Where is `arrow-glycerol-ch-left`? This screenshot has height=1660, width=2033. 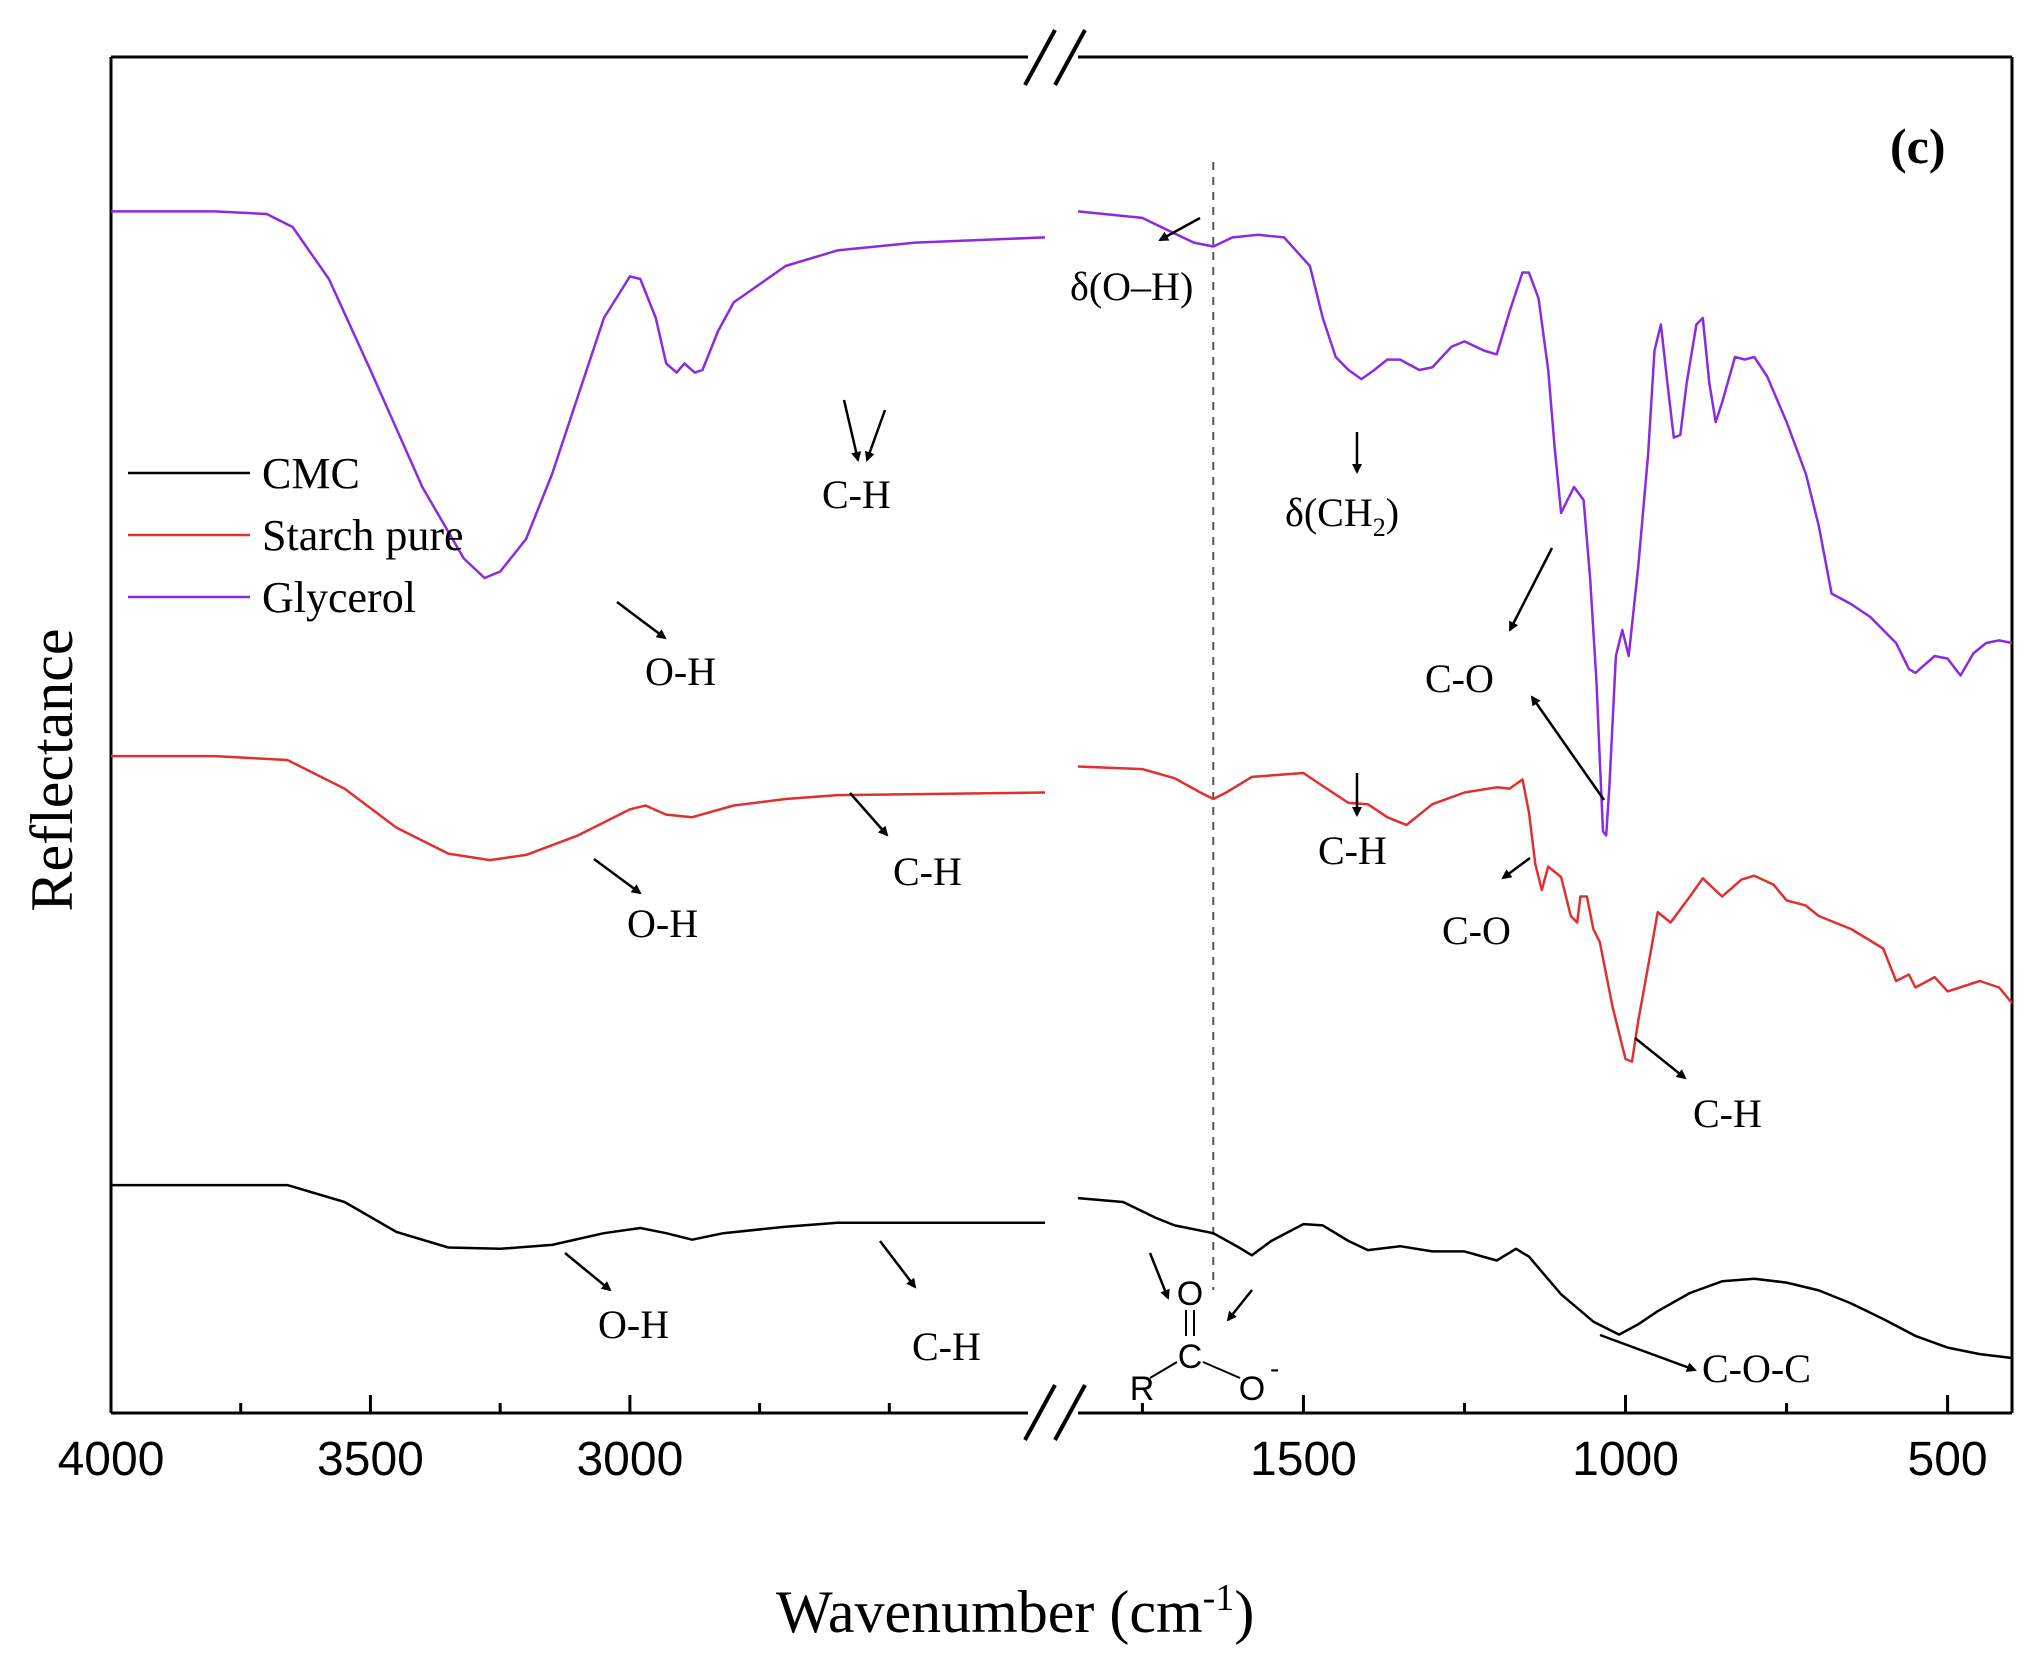 arrow-glycerol-ch-left is located at coordinates (852, 430).